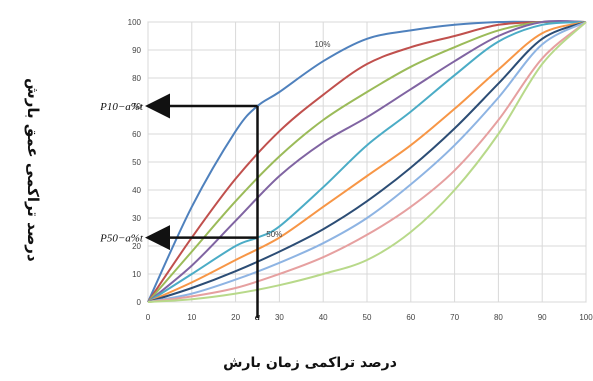 The height and width of the screenshot is (381, 593). I want to click on y-tick-label: 60, so click(136, 134).